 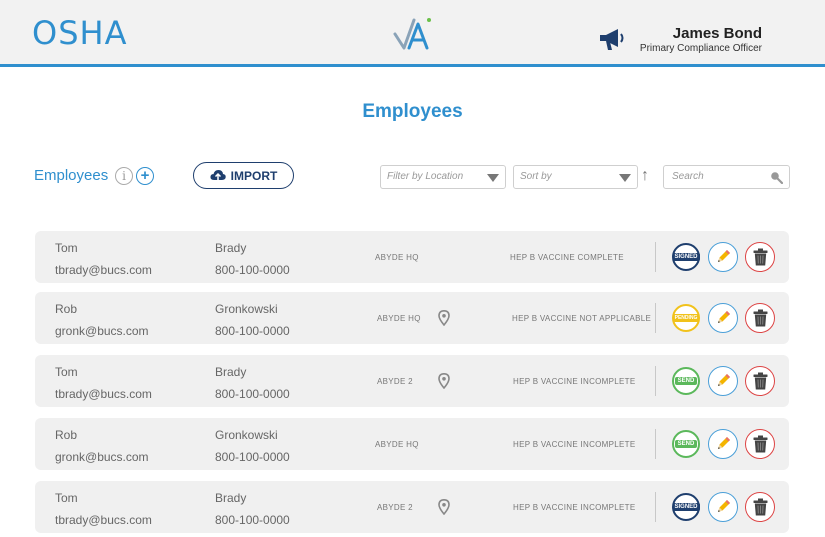 What do you see at coordinates (254, 175) in the screenshot?
I see `import-label: IMPORT` at bounding box center [254, 175].